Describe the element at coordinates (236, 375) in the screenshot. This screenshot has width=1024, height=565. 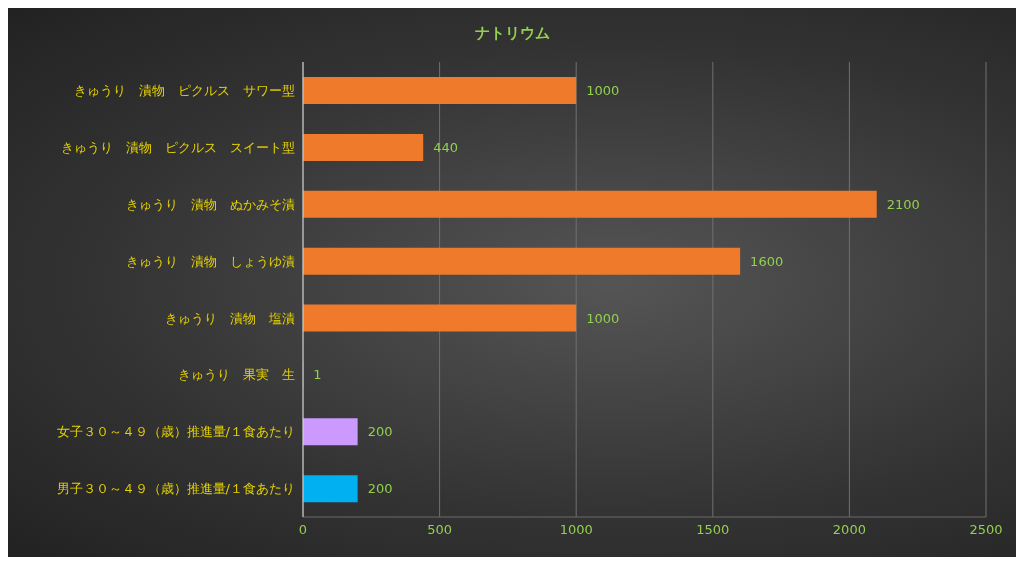
I see `y-tick-label: きゅうり 果実 生` at that location.